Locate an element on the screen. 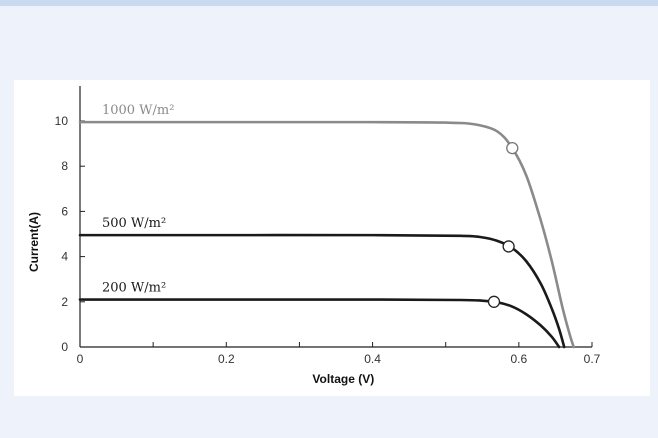 This screenshot has width=658, height=438. y-axis-title: Current(A) is located at coordinates (34, 242).